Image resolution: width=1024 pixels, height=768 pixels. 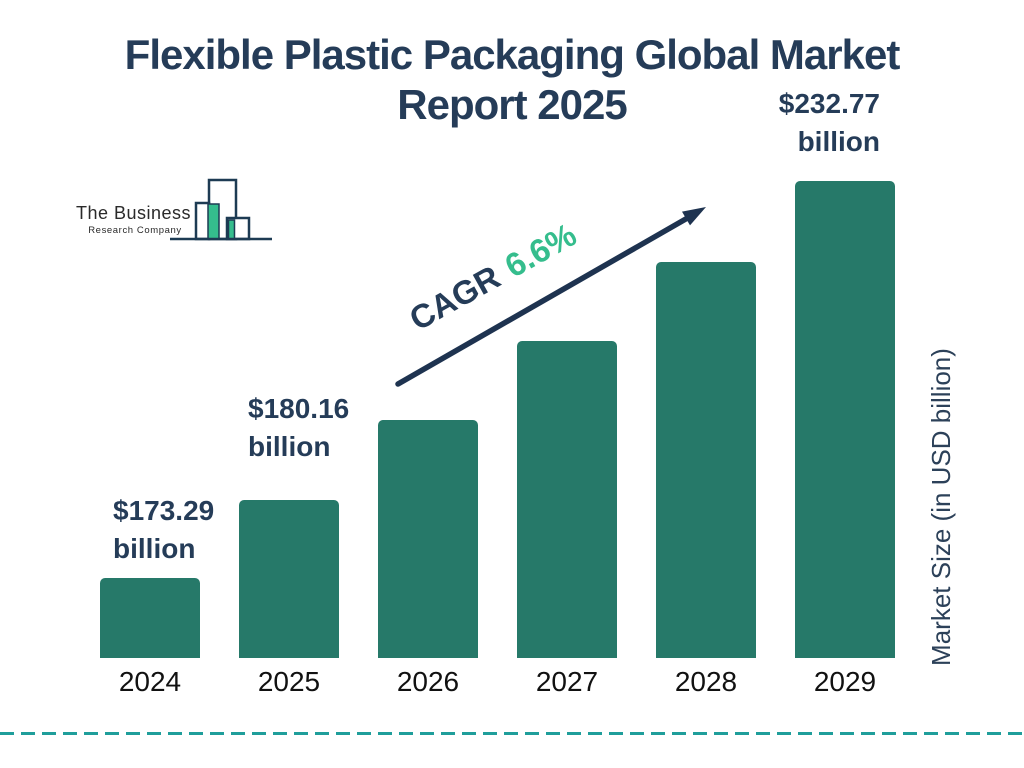 What do you see at coordinates (163, 530) in the screenshot?
I see `value-label-2024: $173.29 billion` at bounding box center [163, 530].